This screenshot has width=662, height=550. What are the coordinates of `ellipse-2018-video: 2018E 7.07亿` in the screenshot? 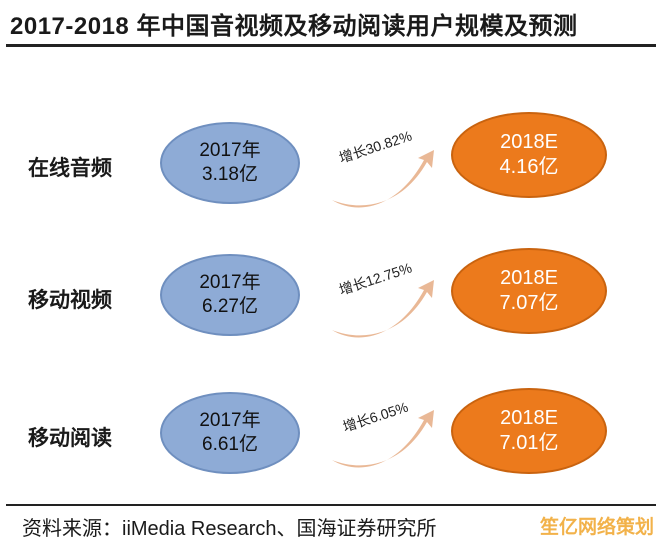 It's located at (529, 291).